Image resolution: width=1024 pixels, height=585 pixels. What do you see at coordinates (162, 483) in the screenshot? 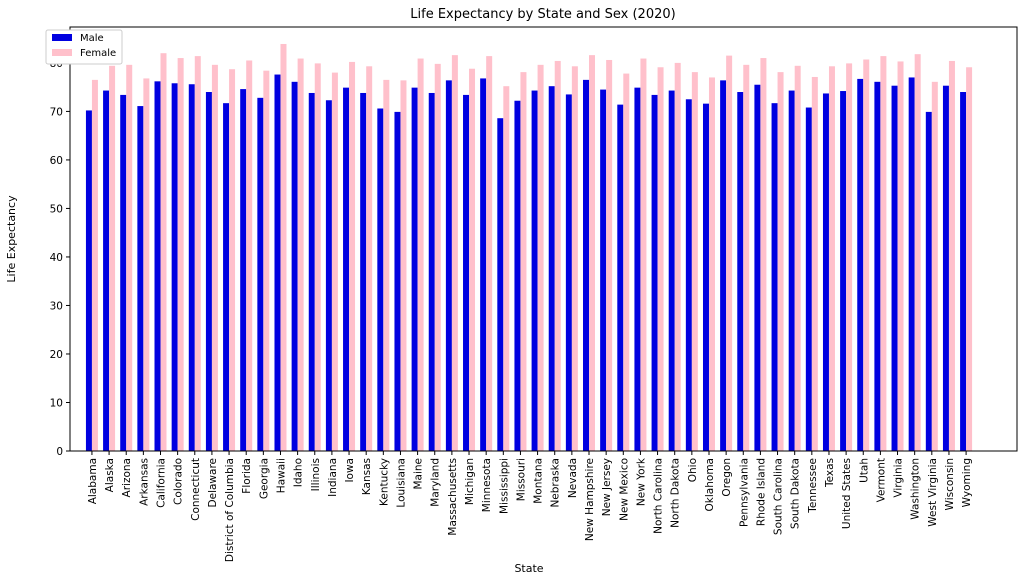
I see `x-tick-label: California` at bounding box center [162, 483].